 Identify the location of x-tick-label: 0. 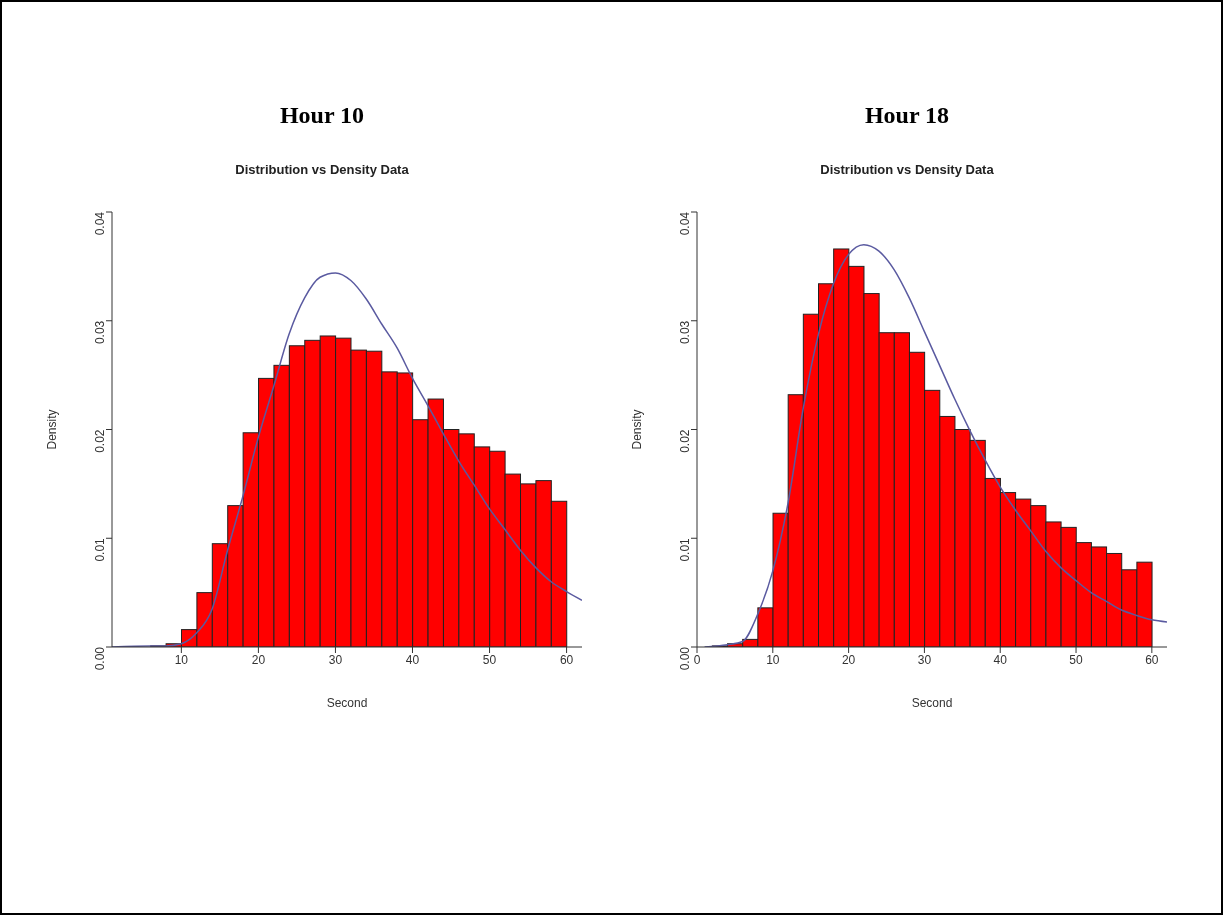
(697, 659).